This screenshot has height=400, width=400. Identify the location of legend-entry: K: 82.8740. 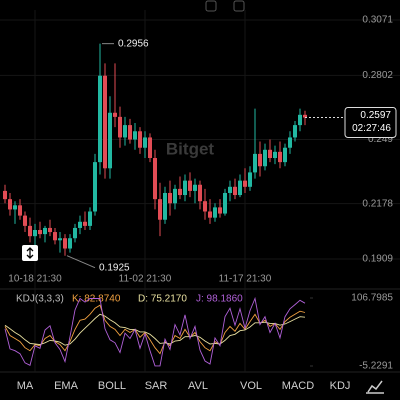
(96, 299).